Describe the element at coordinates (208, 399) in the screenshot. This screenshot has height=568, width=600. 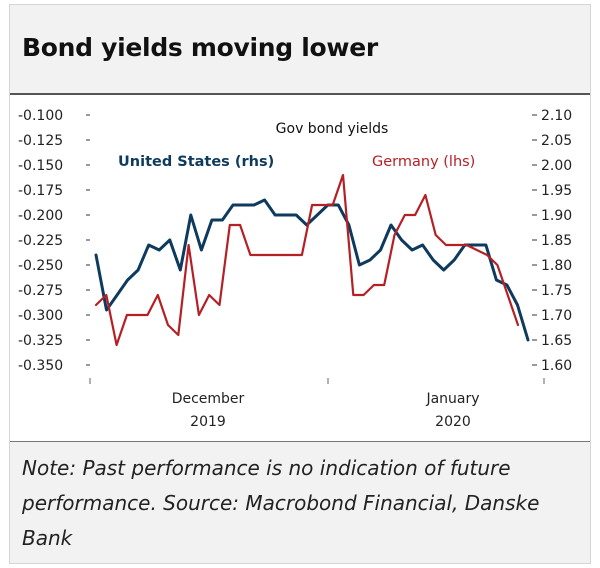
I see `x-axis-month-label: December` at that location.